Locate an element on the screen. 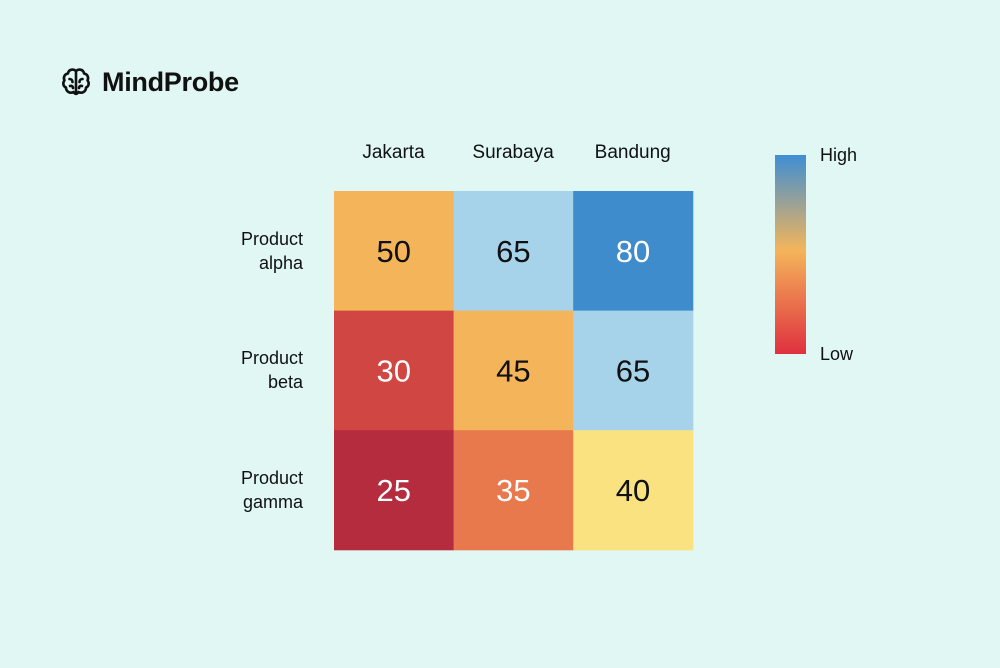  brand-logo: MindProbe is located at coordinates (149, 82).